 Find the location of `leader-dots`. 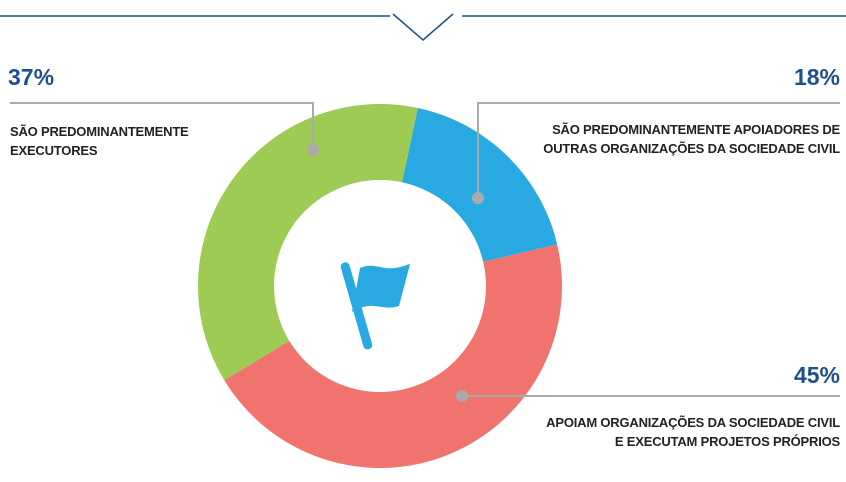

leader-dots is located at coordinates (395, 273).